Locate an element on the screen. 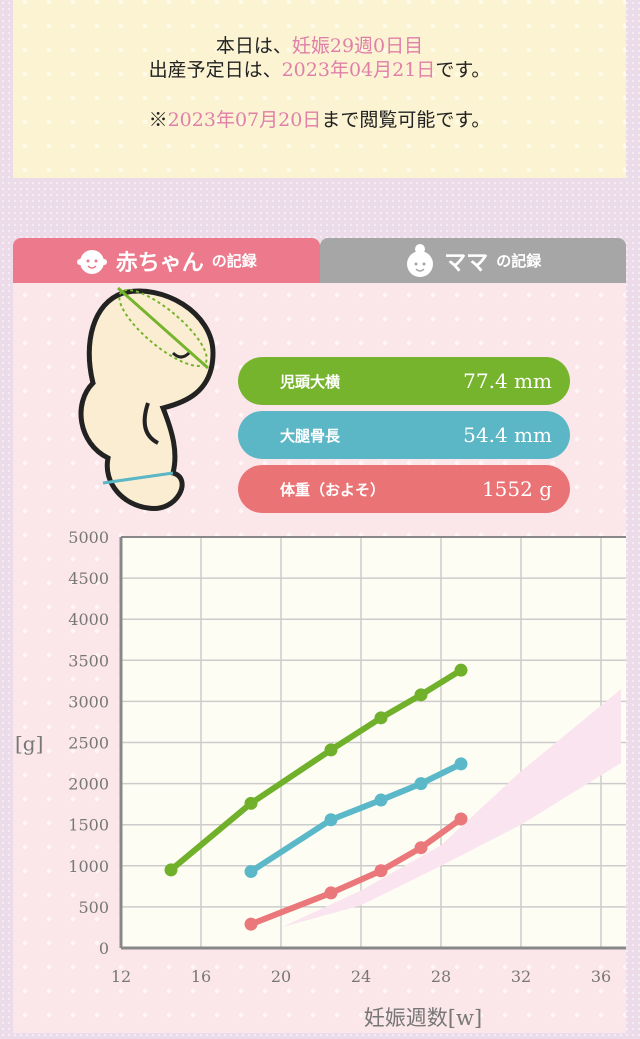 This screenshot has height=1039, width=640. y-tick-label: 3500 is located at coordinates (88, 660).